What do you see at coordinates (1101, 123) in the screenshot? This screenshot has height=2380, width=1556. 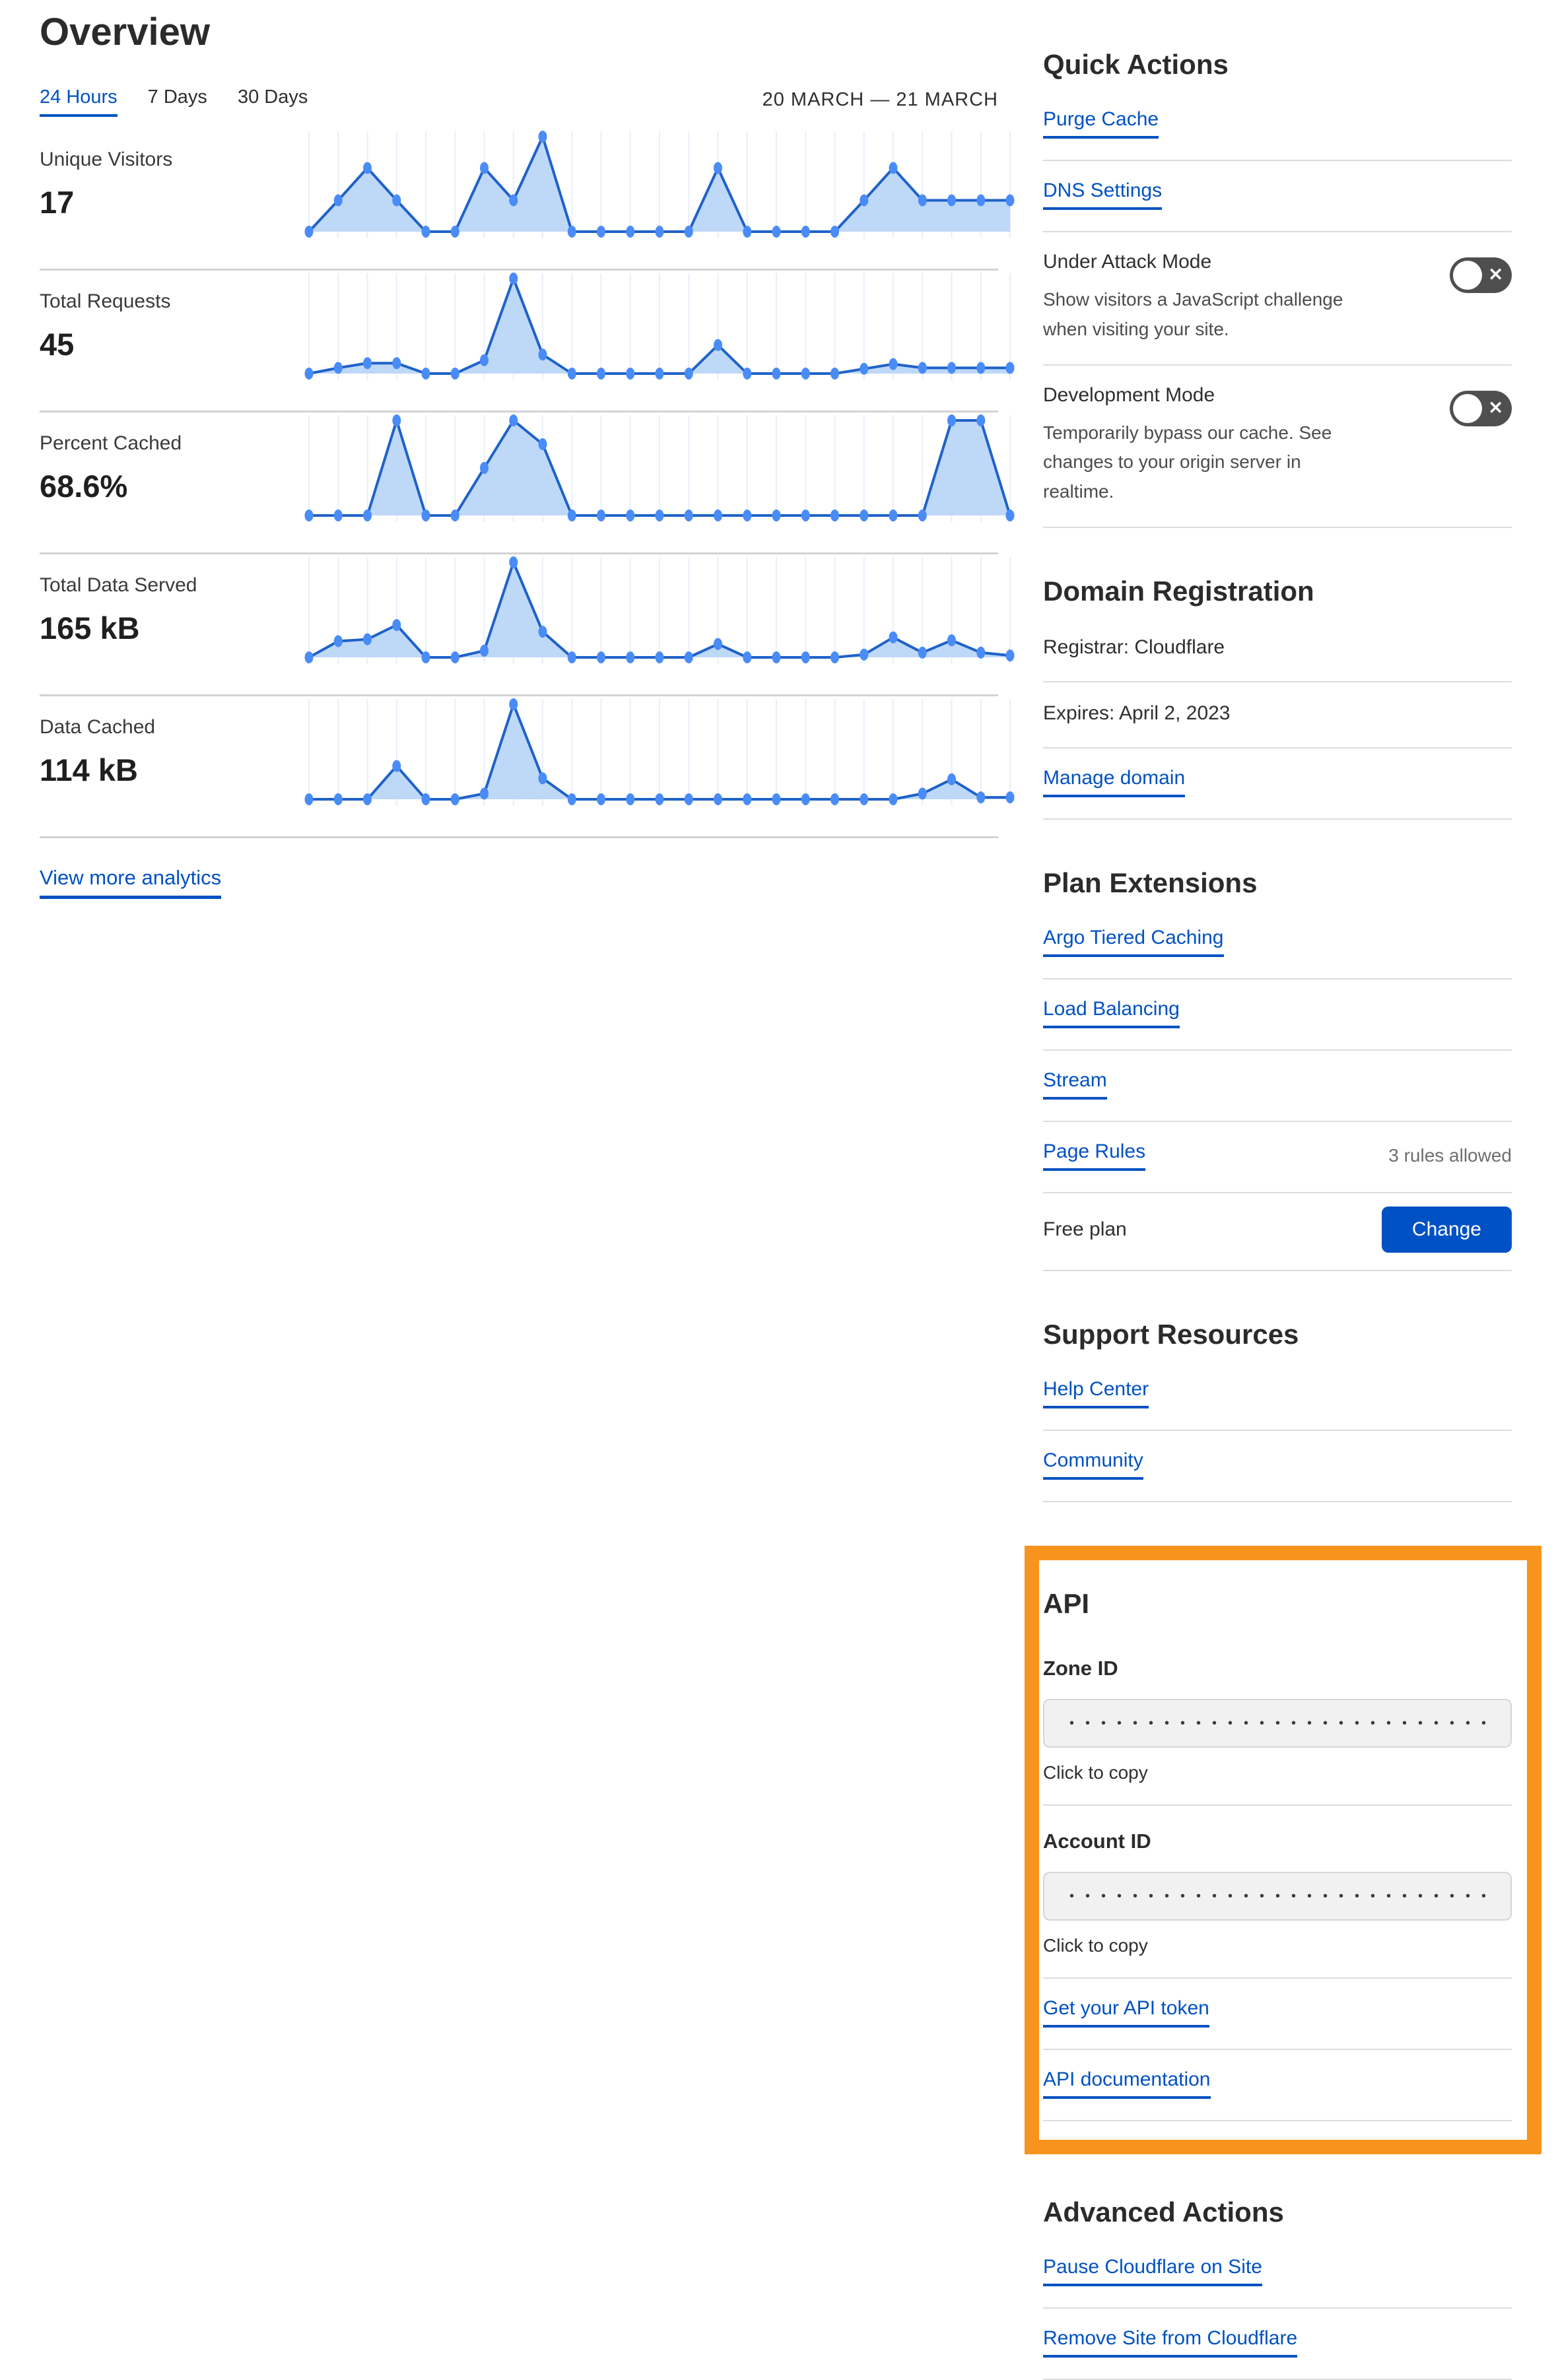 I see `purge-cache-link: Purge Cache` at bounding box center [1101, 123].